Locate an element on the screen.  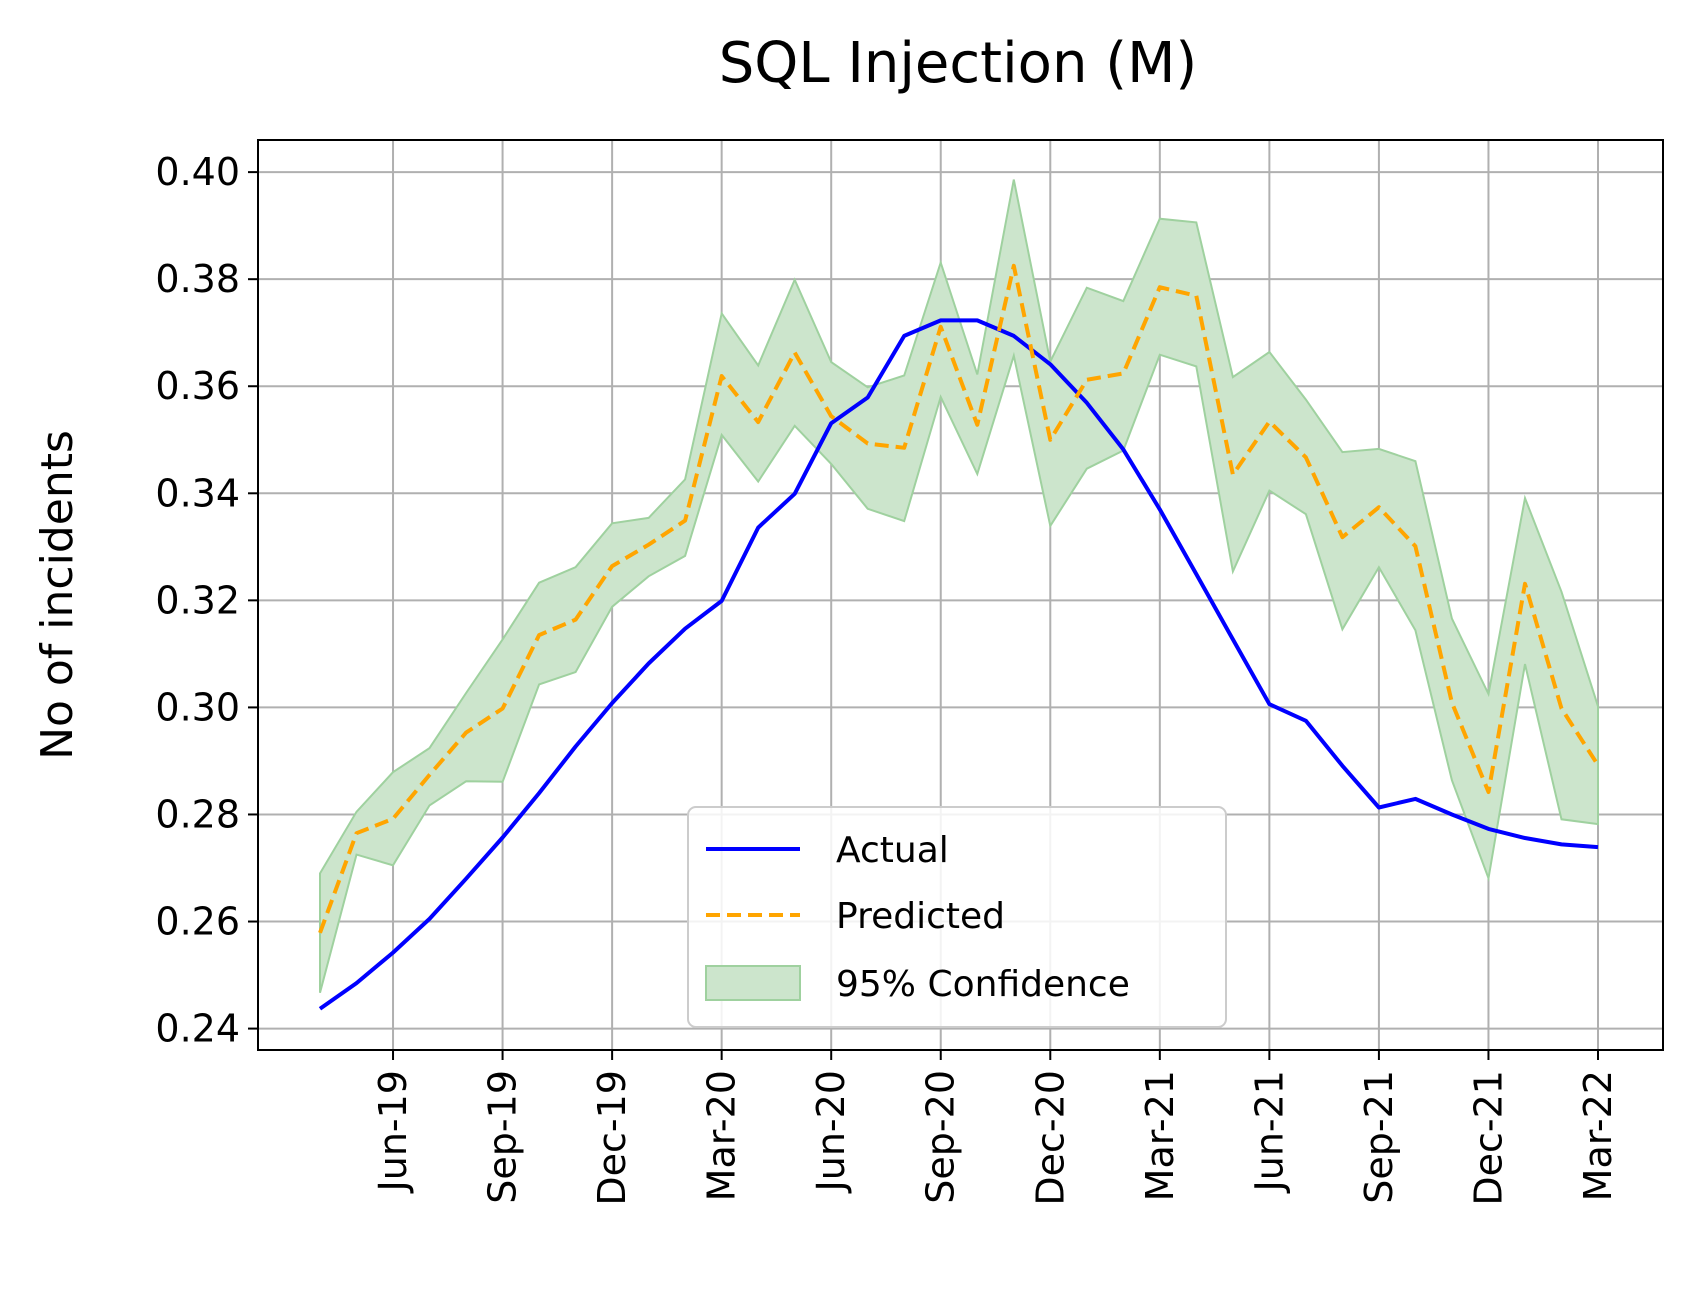
y-tick-label: 0.30 is located at coordinates (197, 707).